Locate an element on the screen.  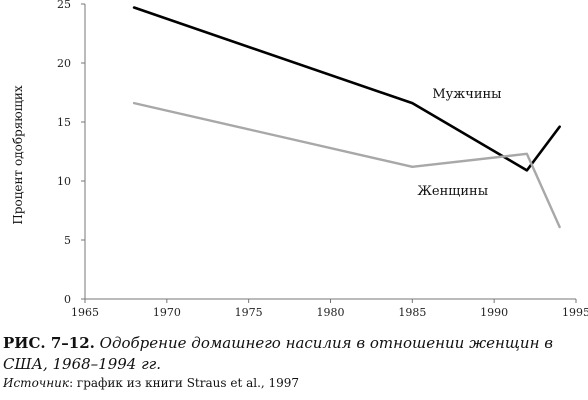
figure-id: РИС. 7–12. is located at coordinates (49, 343).